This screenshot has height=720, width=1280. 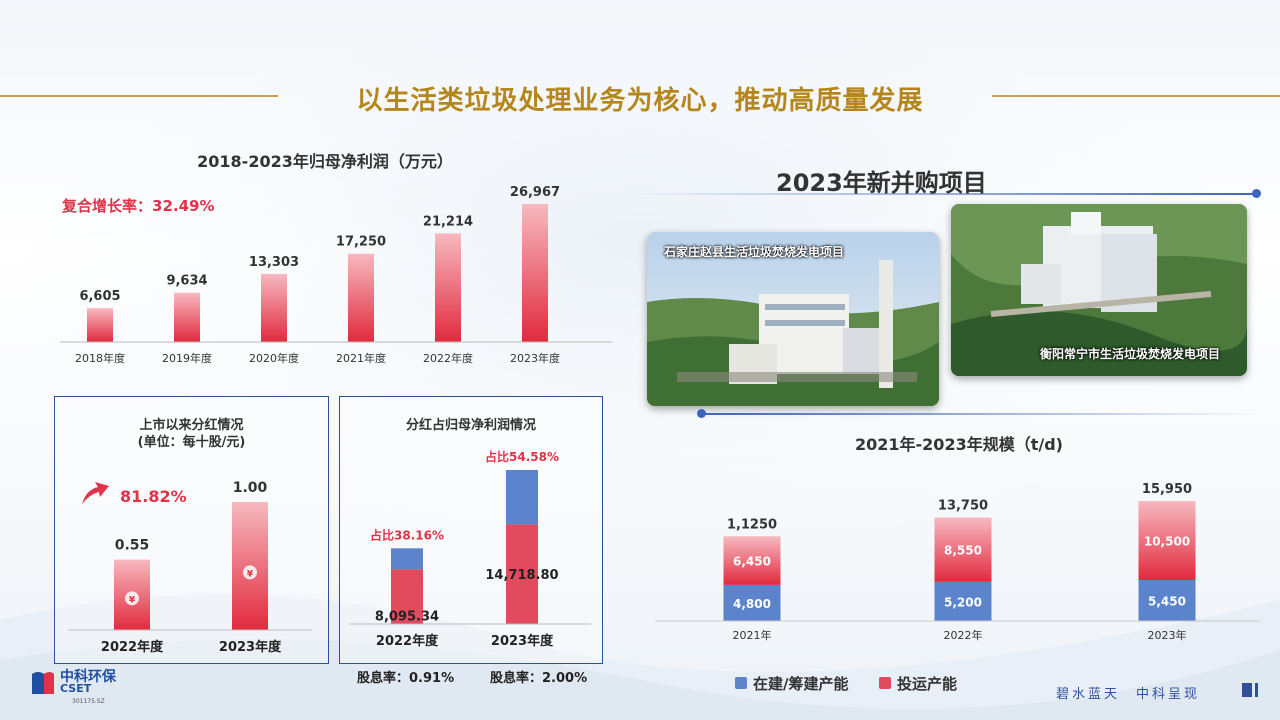 I want to click on profit-value-label: 8,095.34, so click(x=407, y=617).